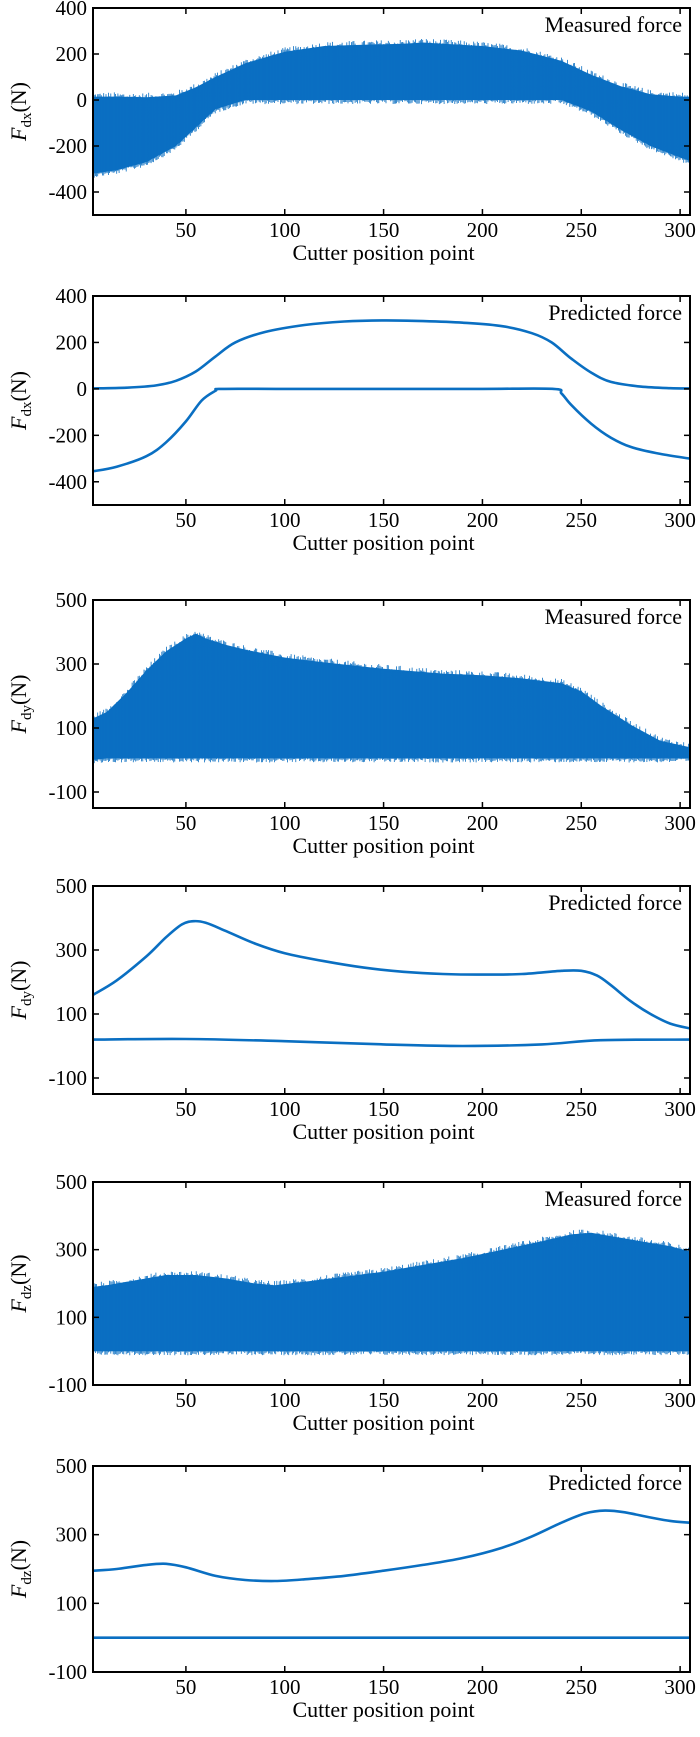 The height and width of the screenshot is (1737, 700). Describe the element at coordinates (27, 1292) in the screenshot. I see `y-axis-subscript: dz` at that location.